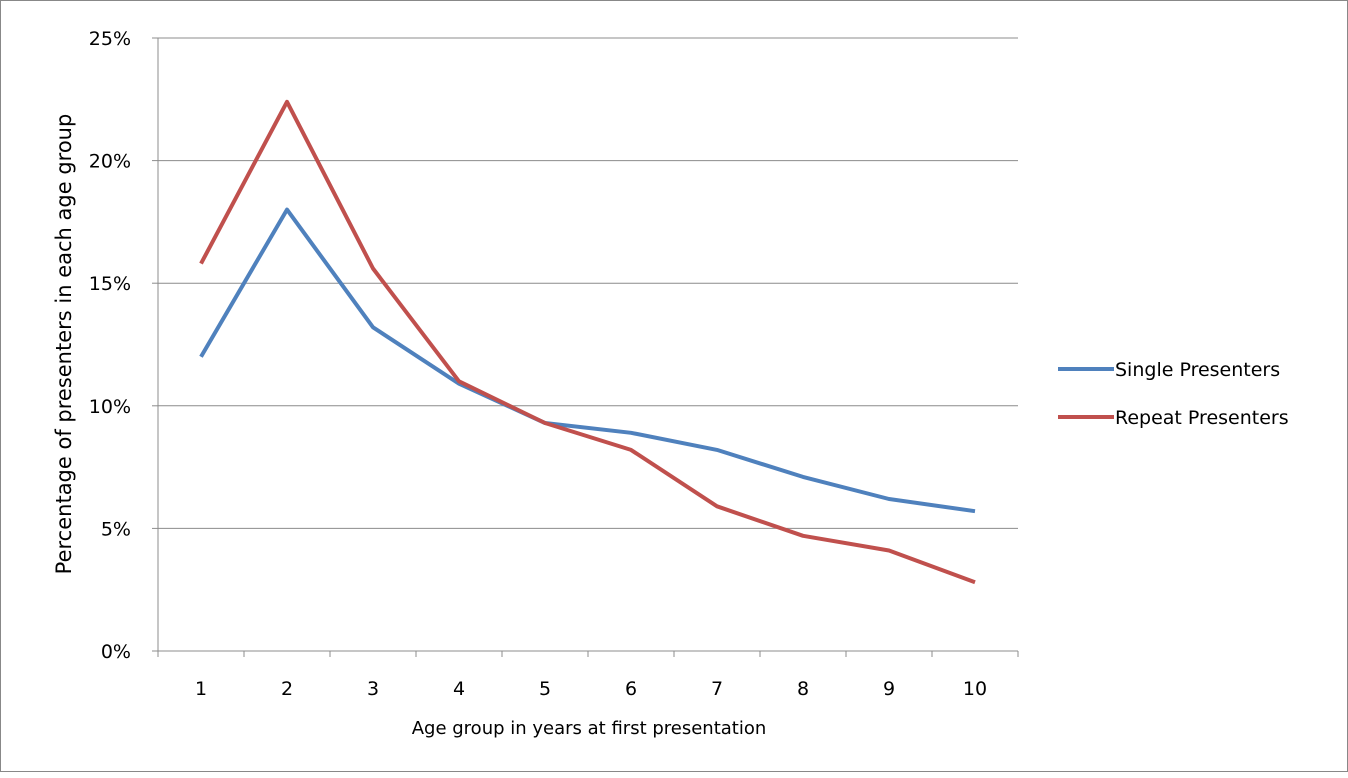 This screenshot has height=778, width=1348. What do you see at coordinates (545, 689) in the screenshot?
I see `x-tick-label: 5` at bounding box center [545, 689].